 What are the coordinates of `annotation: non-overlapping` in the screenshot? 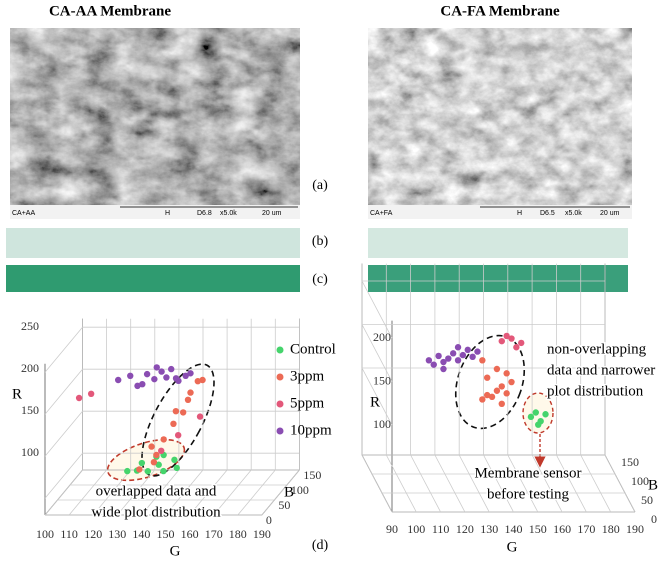 It's located at (597, 349).